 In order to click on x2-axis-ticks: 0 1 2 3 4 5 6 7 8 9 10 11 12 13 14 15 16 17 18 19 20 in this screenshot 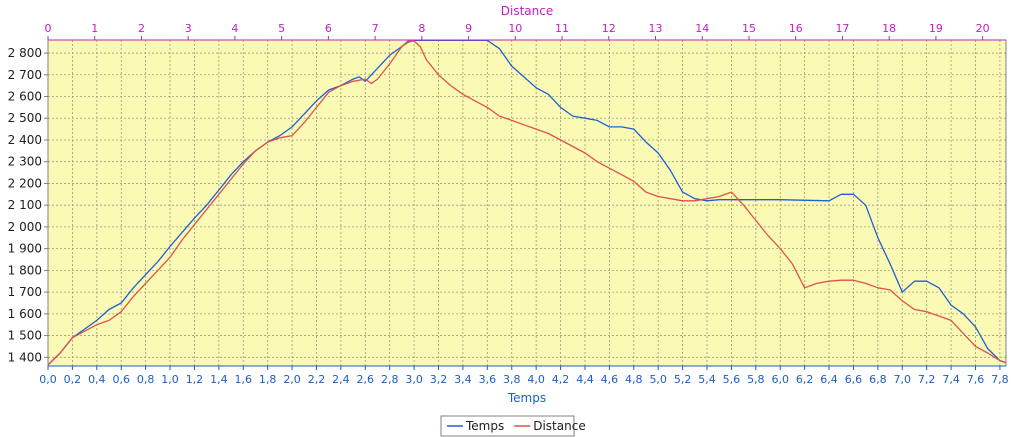, I will do `click(517, 31)`.